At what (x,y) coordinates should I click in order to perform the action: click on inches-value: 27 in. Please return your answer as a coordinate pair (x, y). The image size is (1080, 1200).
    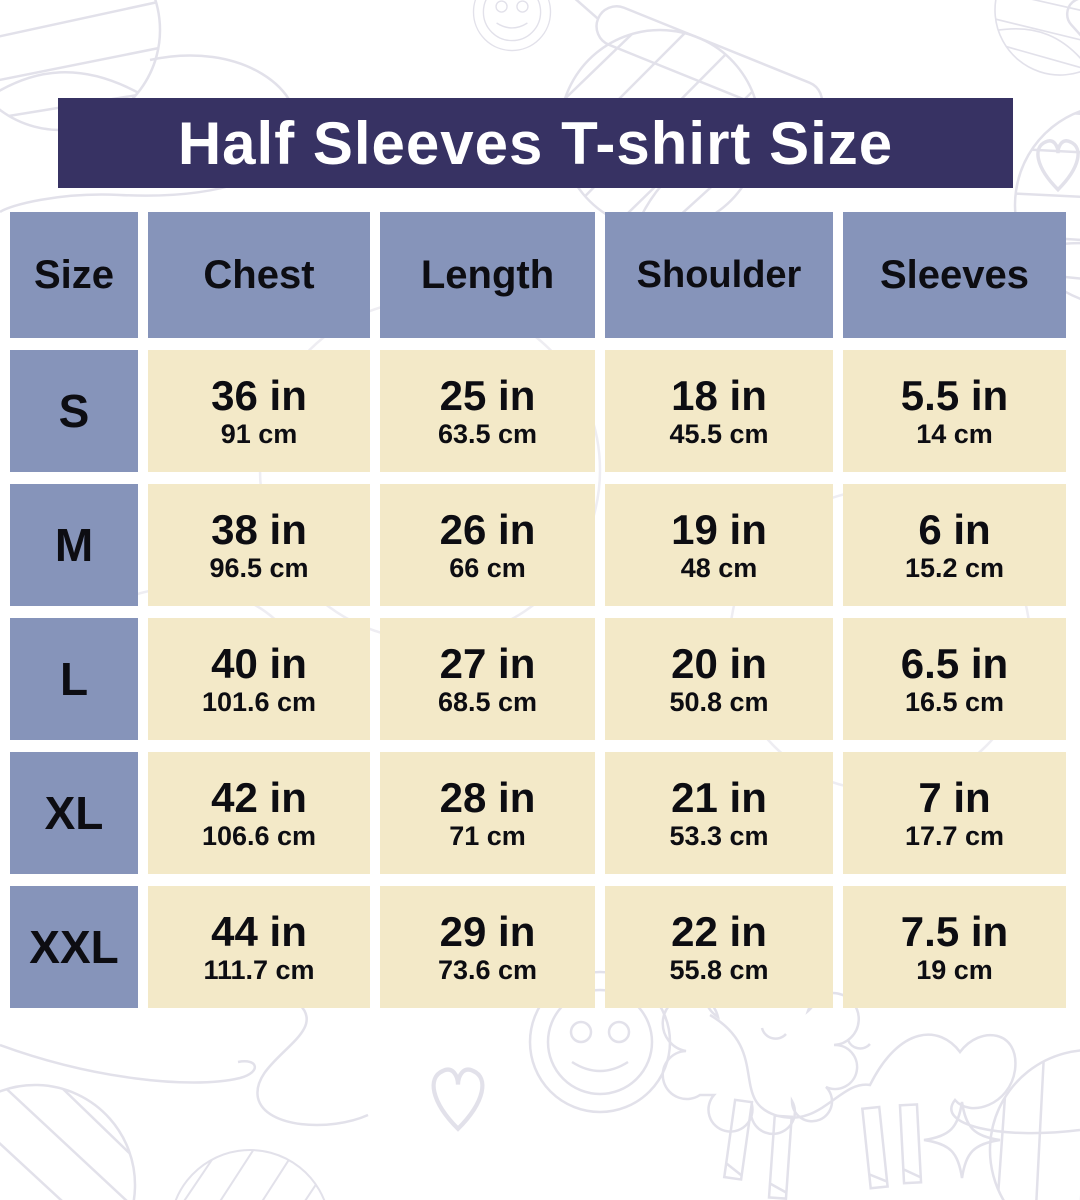
    Looking at the image, I should click on (487, 663).